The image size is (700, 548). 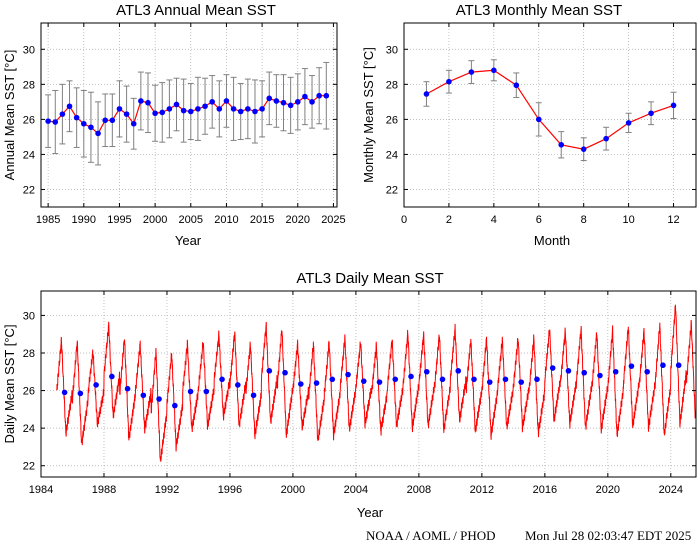 What do you see at coordinates (552, 240) in the screenshot?
I see `monthly-x-axis-label: Month` at bounding box center [552, 240].